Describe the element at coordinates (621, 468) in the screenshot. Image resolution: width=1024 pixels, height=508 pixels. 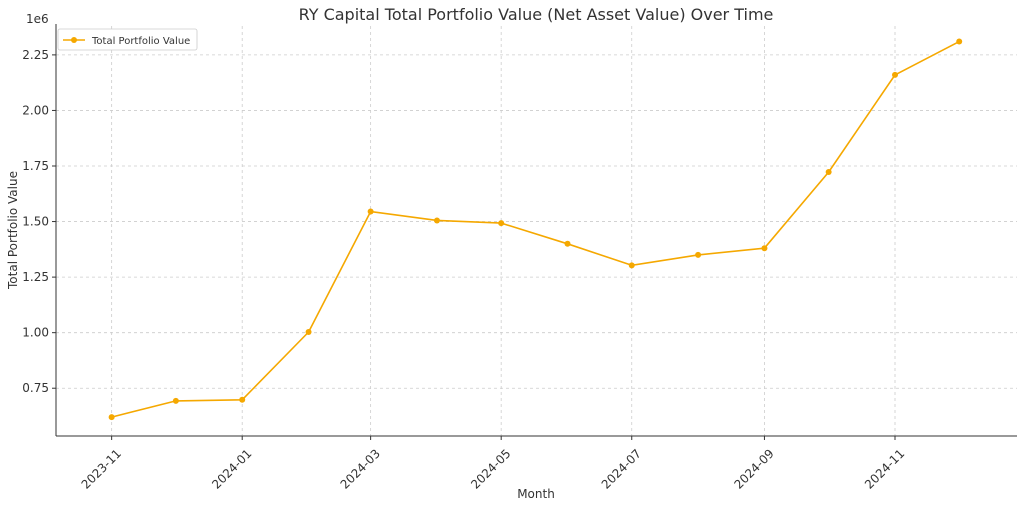
I see `x-tick-label: 2024-07` at that location.